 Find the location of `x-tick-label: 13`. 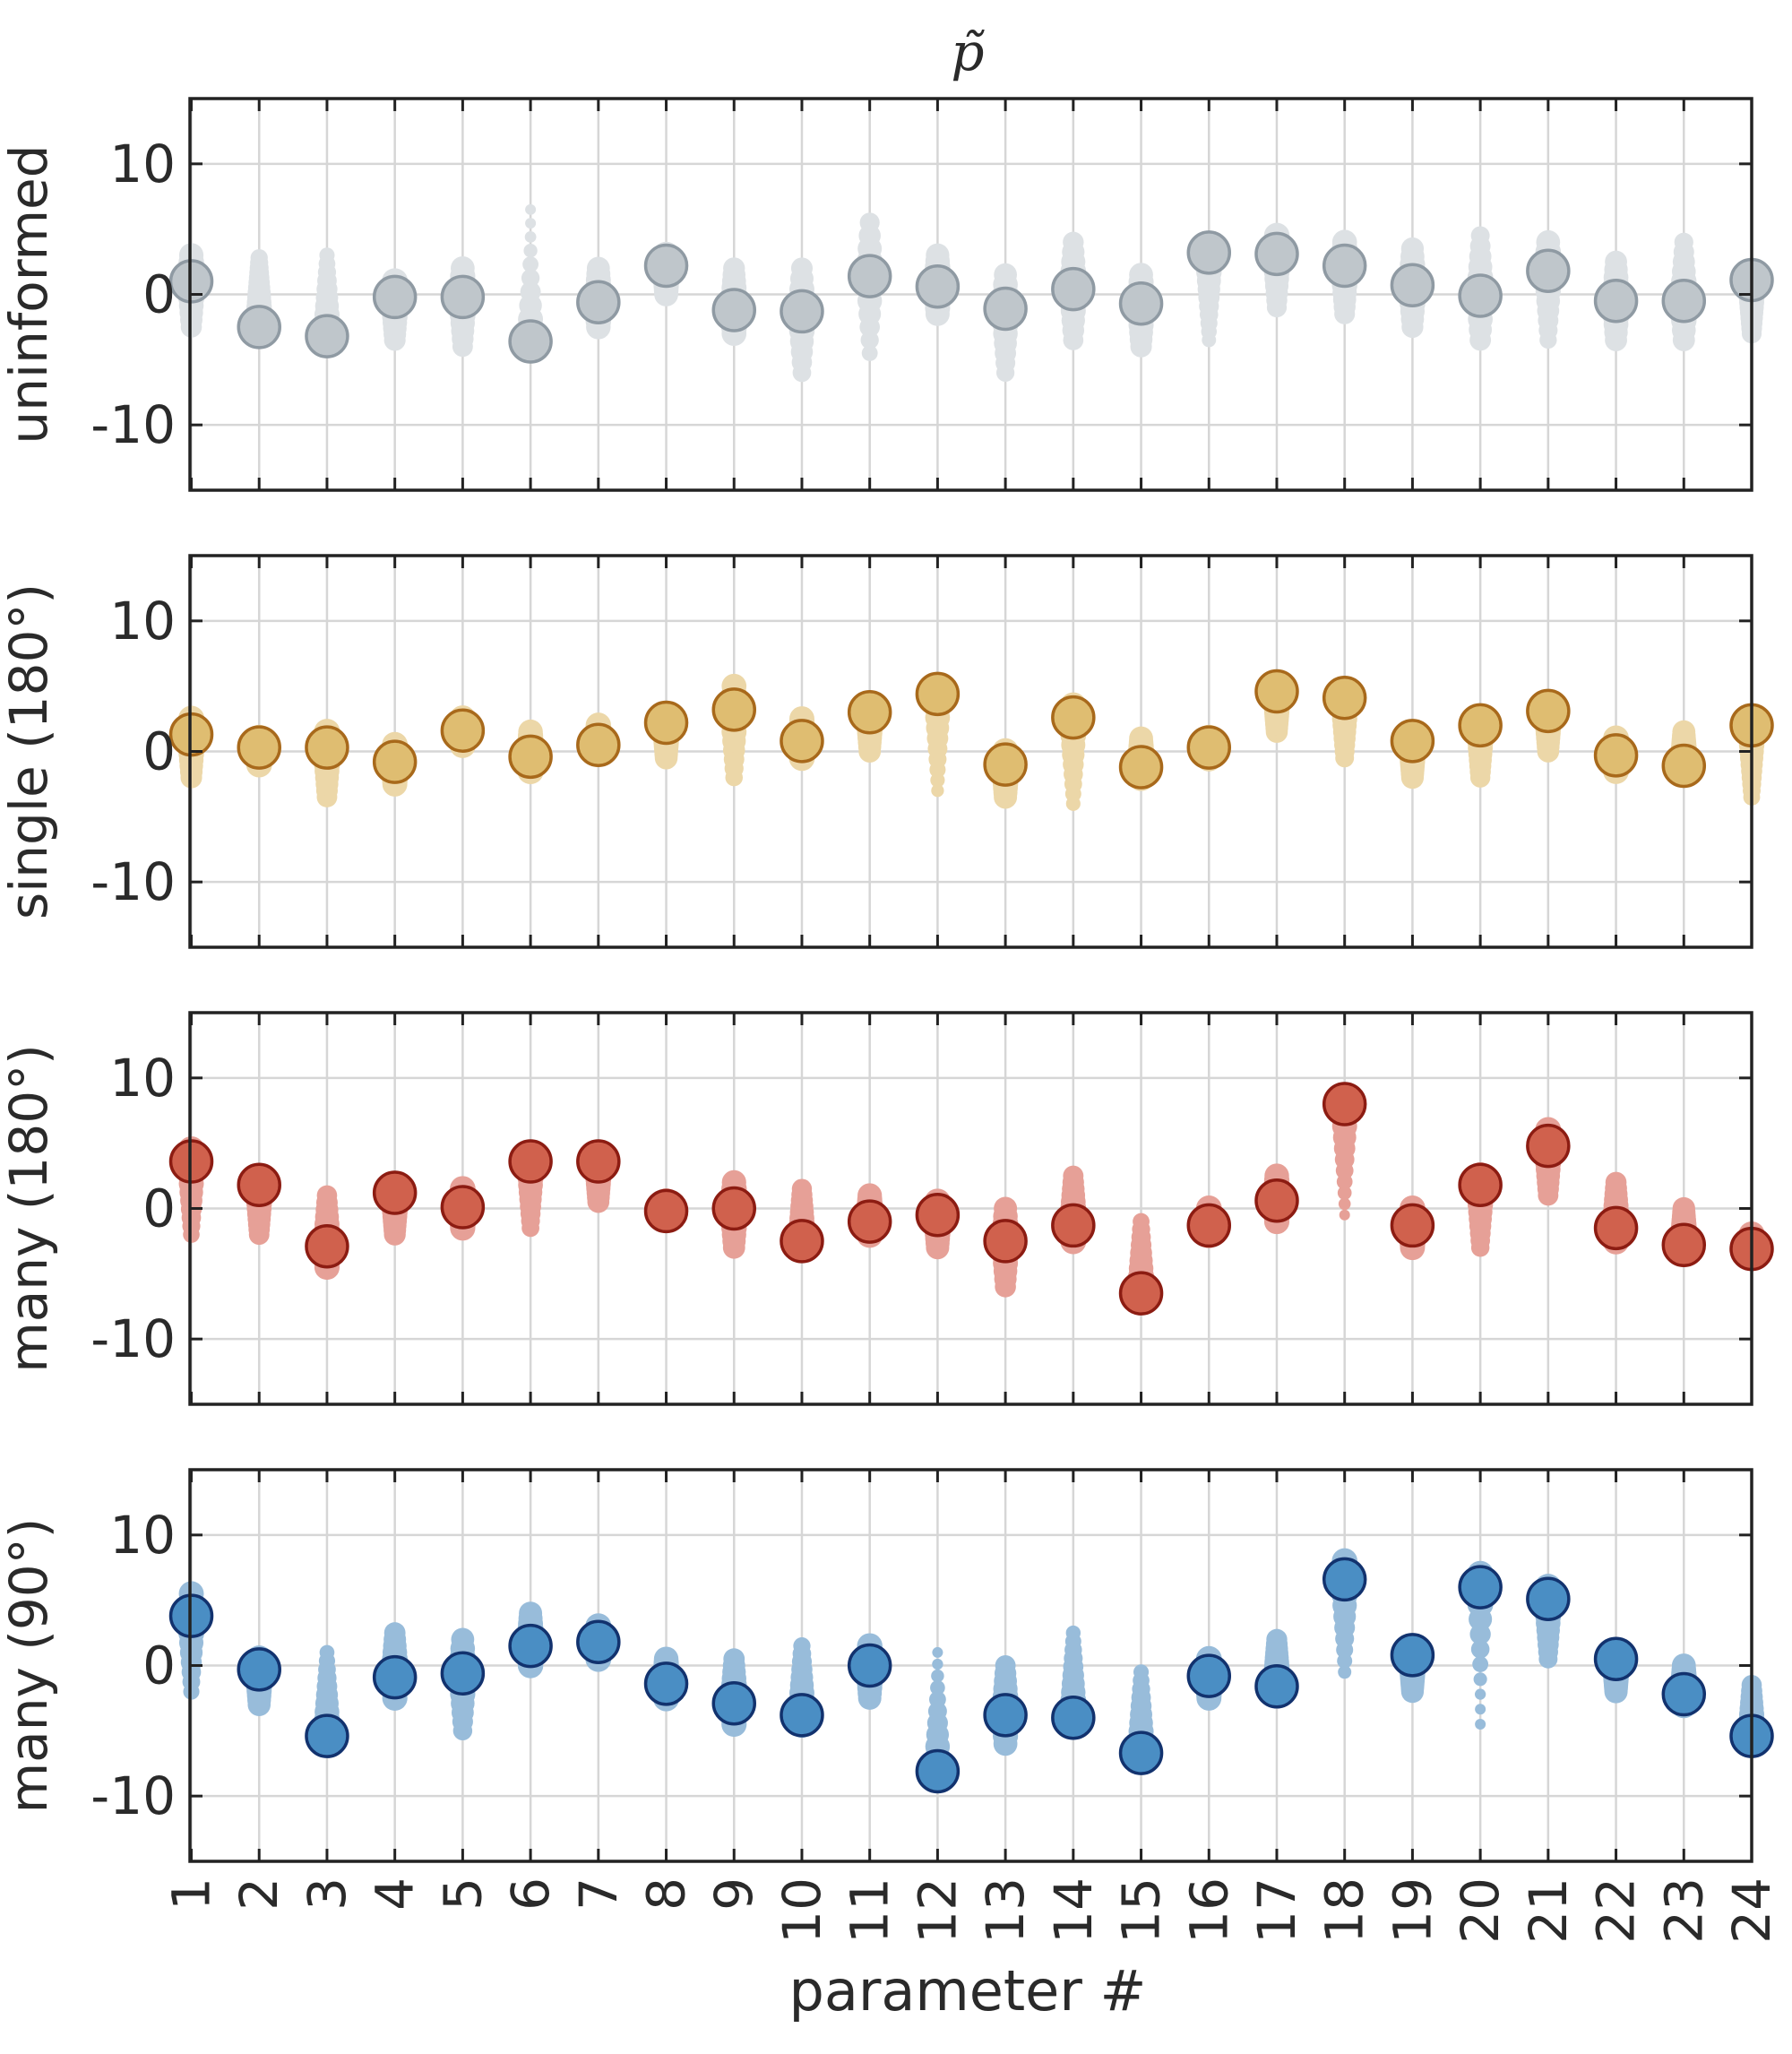

x-tick-label: 13 is located at coordinates (1006, 1910).